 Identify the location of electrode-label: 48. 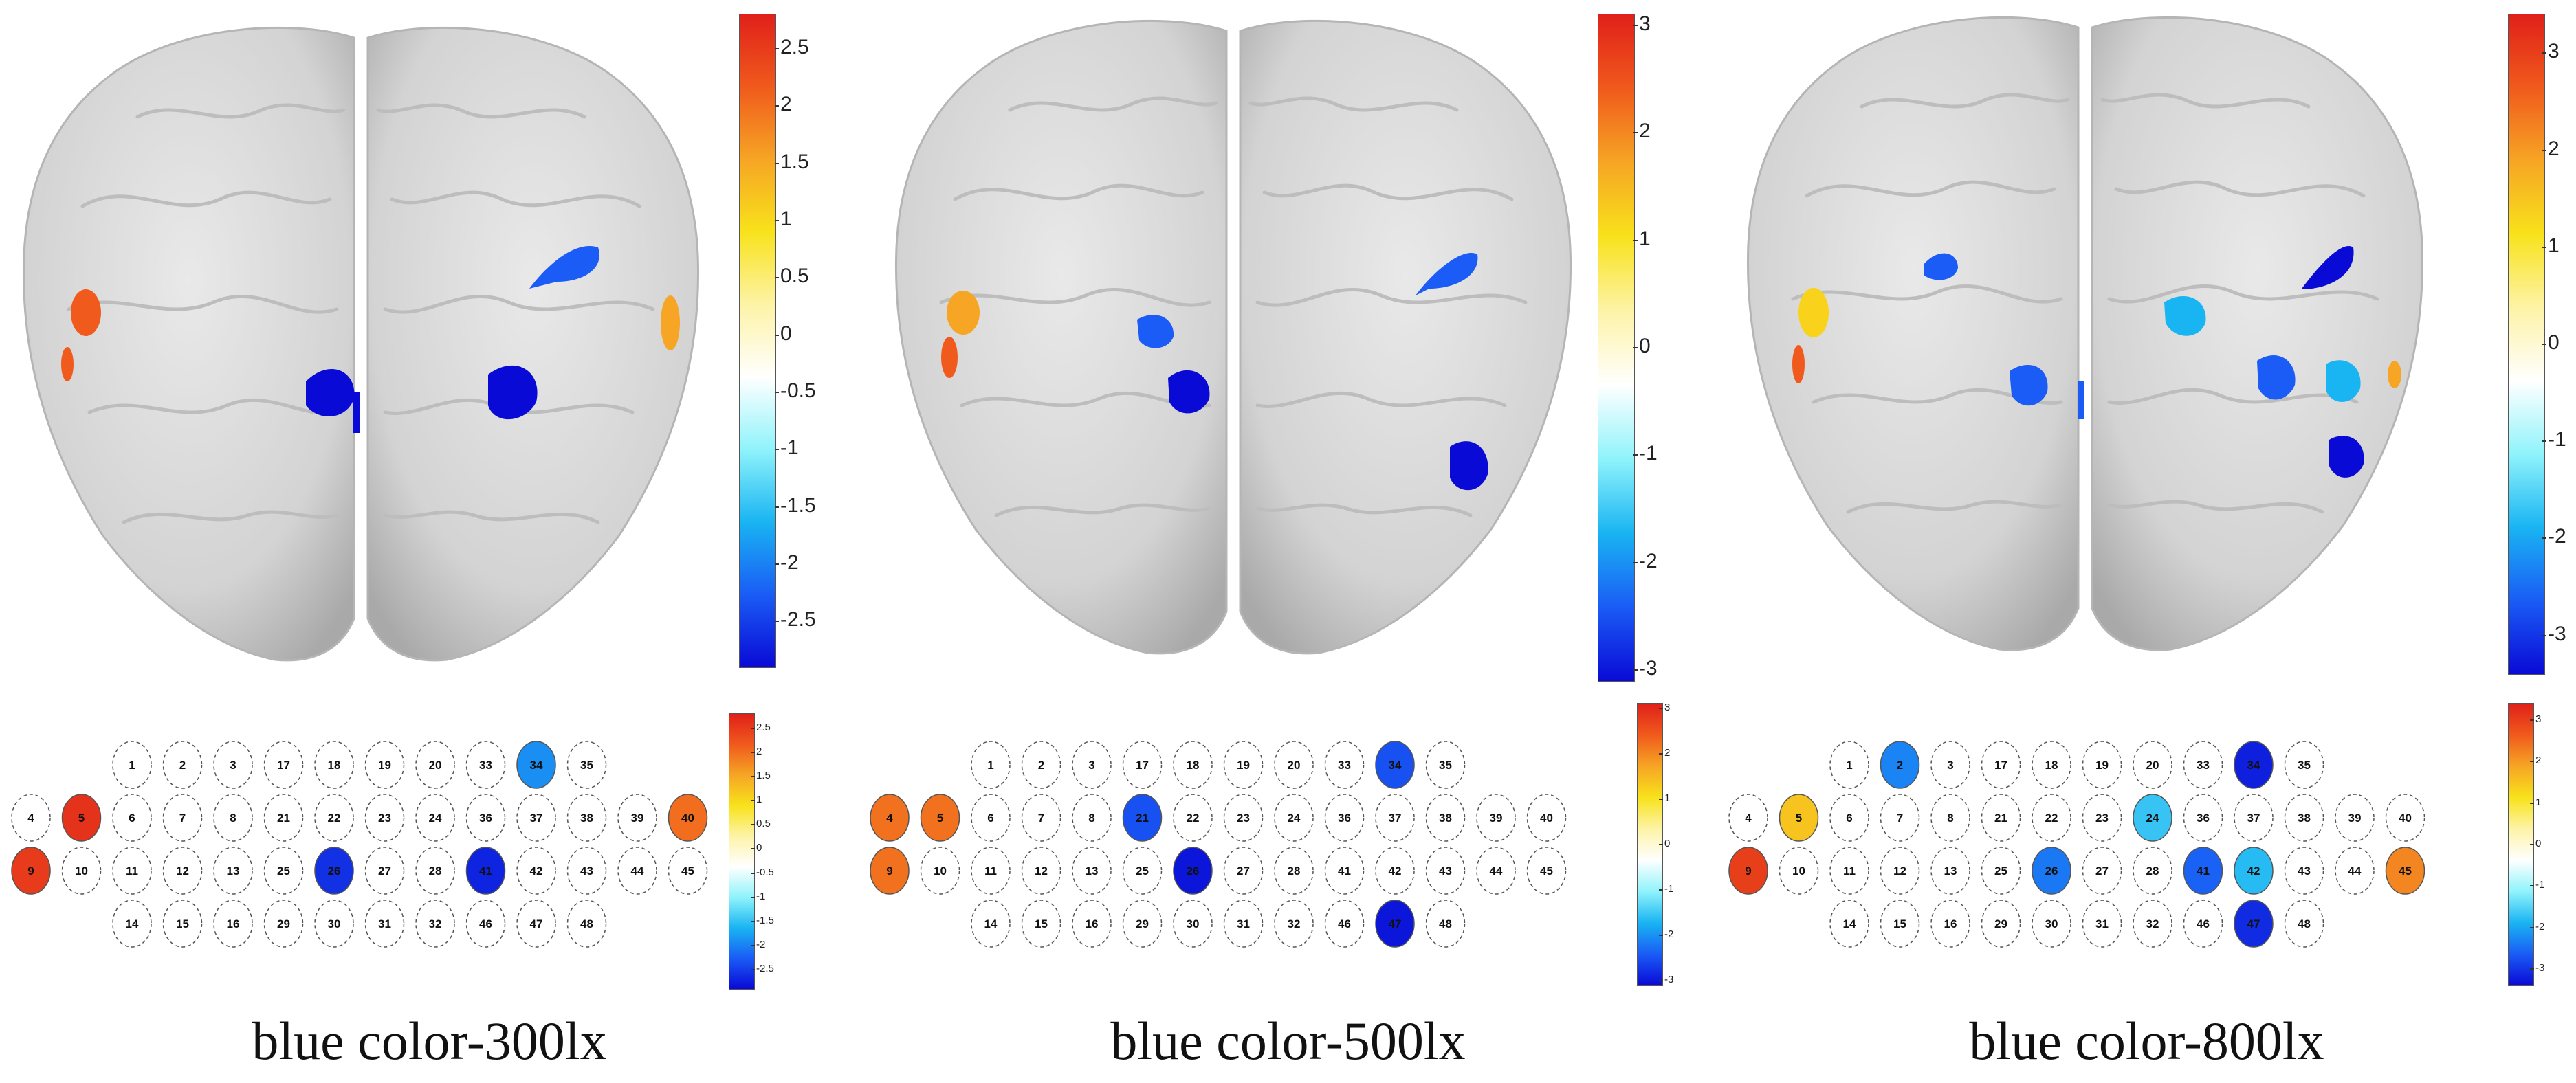
(1445, 923).